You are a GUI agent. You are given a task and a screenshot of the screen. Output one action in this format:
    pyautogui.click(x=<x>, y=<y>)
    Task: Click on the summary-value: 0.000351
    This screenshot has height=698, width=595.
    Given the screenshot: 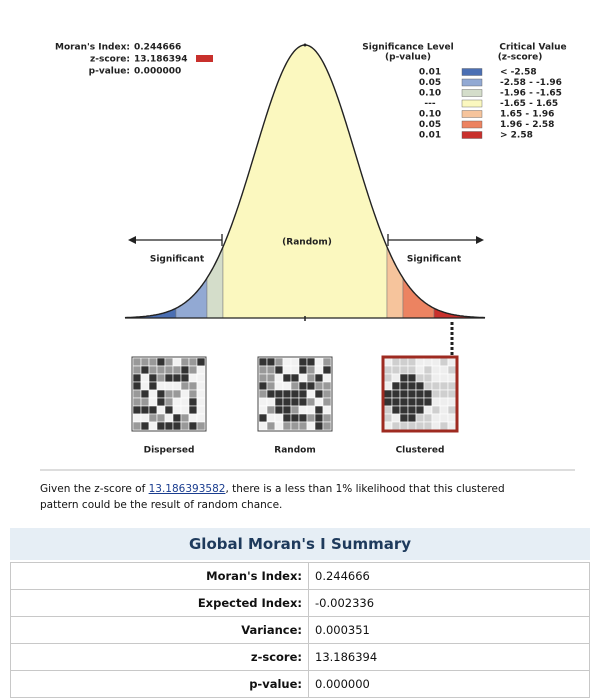 What is the action you would take?
    pyautogui.click(x=449, y=630)
    